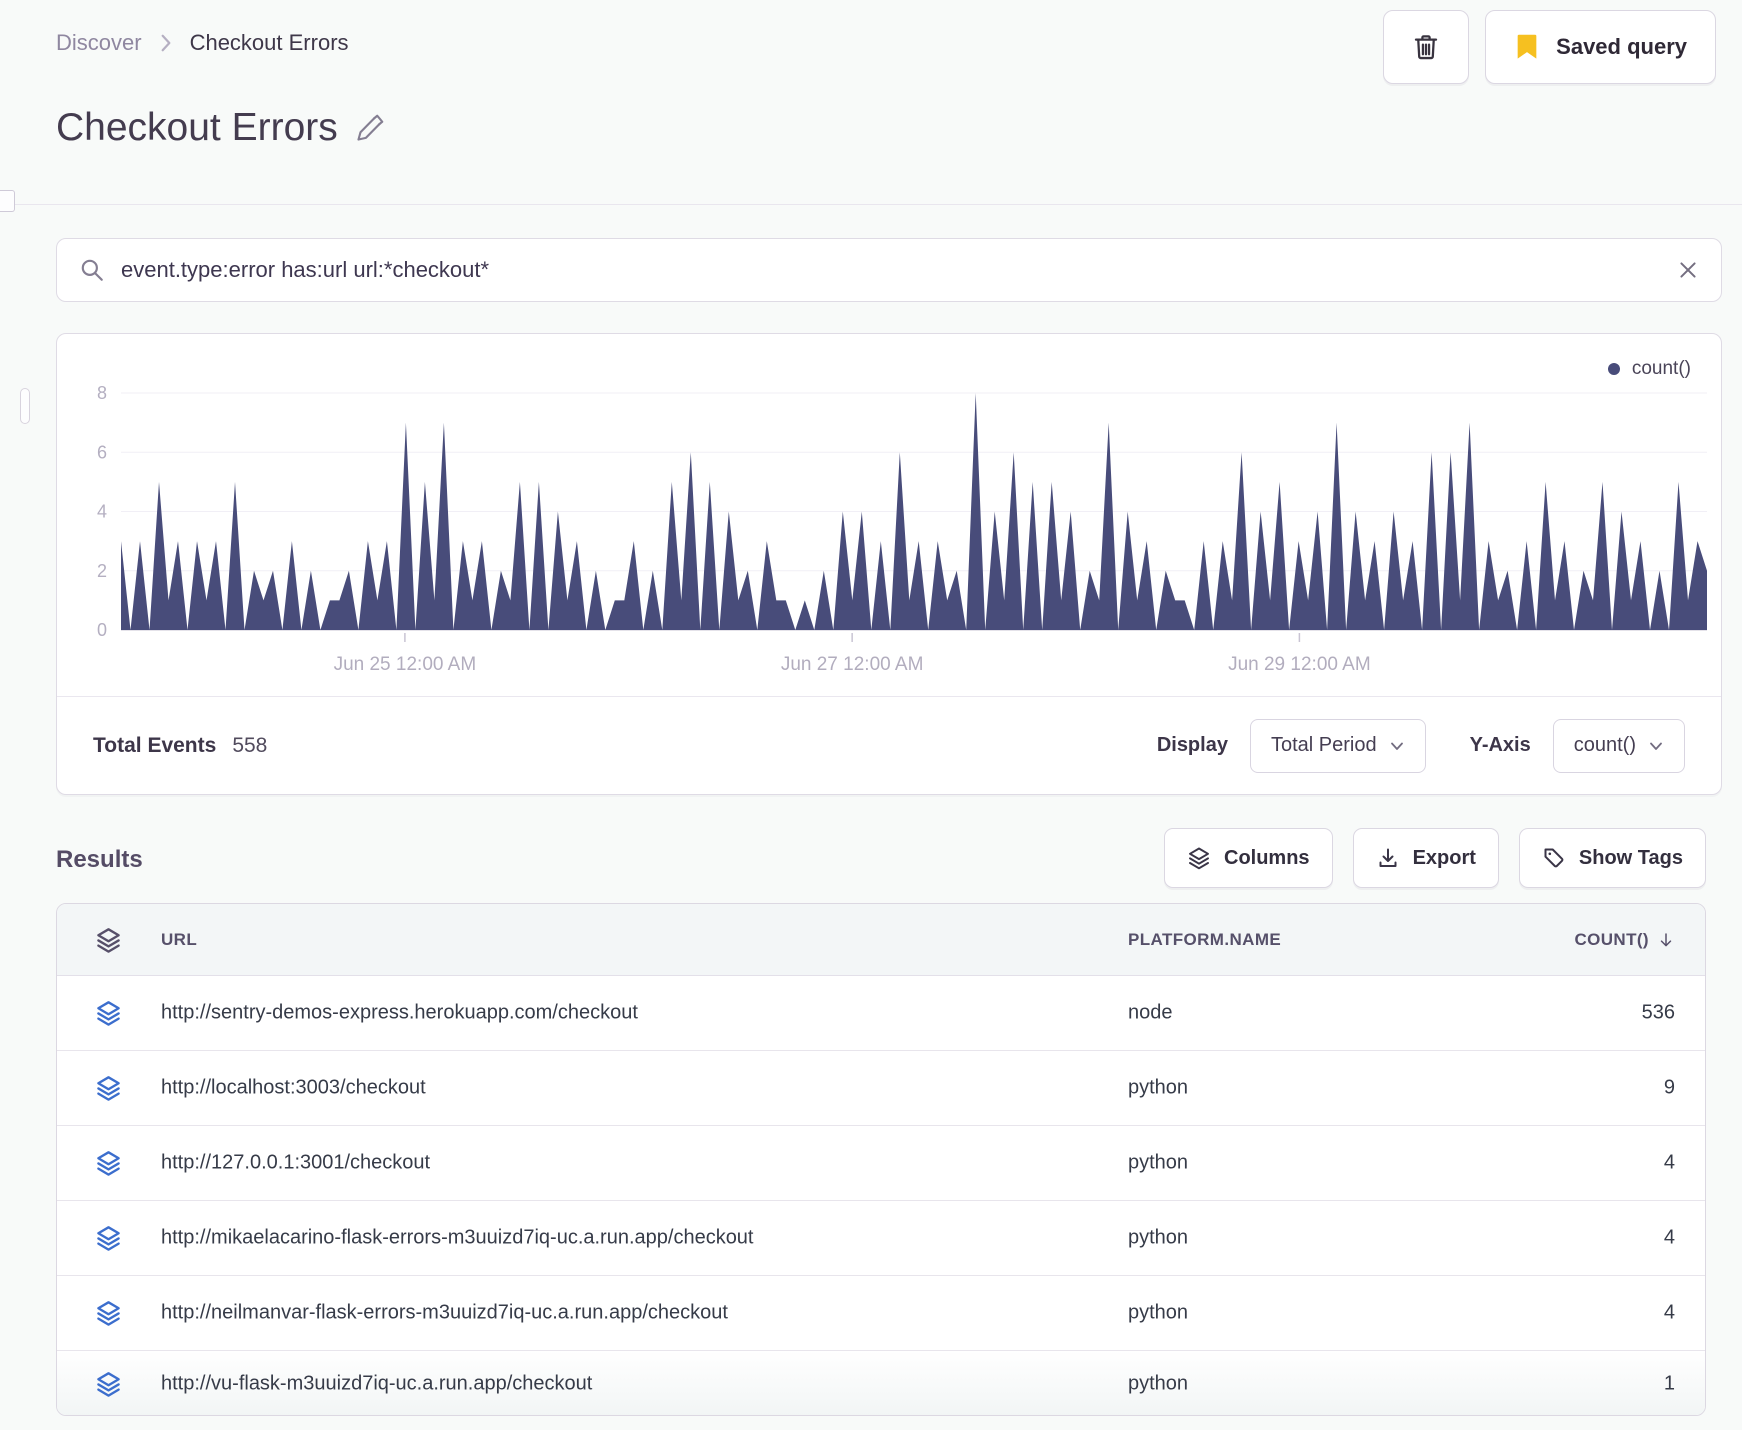  What do you see at coordinates (99, 859) in the screenshot?
I see `results-title: Results` at bounding box center [99, 859].